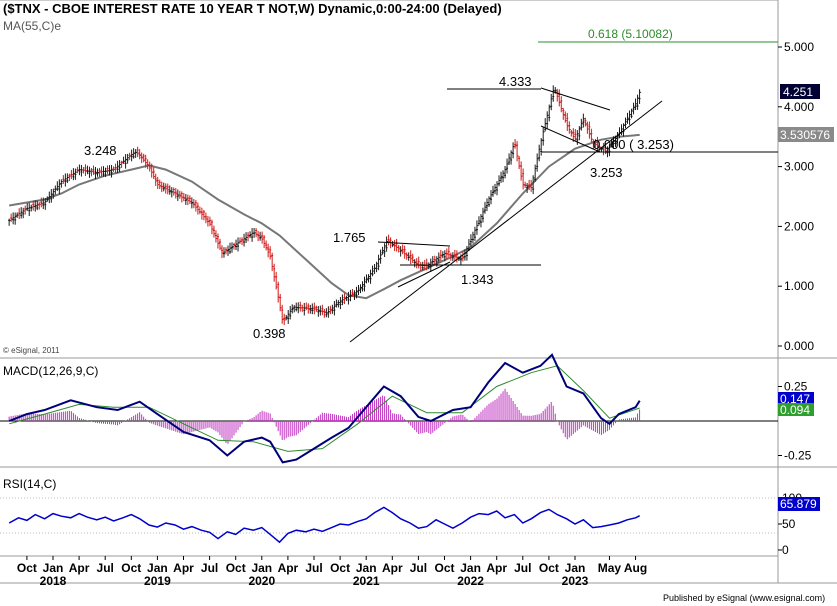 This screenshot has width=837, height=606. What do you see at coordinates (799, 346) in the screenshot?
I see `price-y-tick-label: 0.000` at bounding box center [799, 346].